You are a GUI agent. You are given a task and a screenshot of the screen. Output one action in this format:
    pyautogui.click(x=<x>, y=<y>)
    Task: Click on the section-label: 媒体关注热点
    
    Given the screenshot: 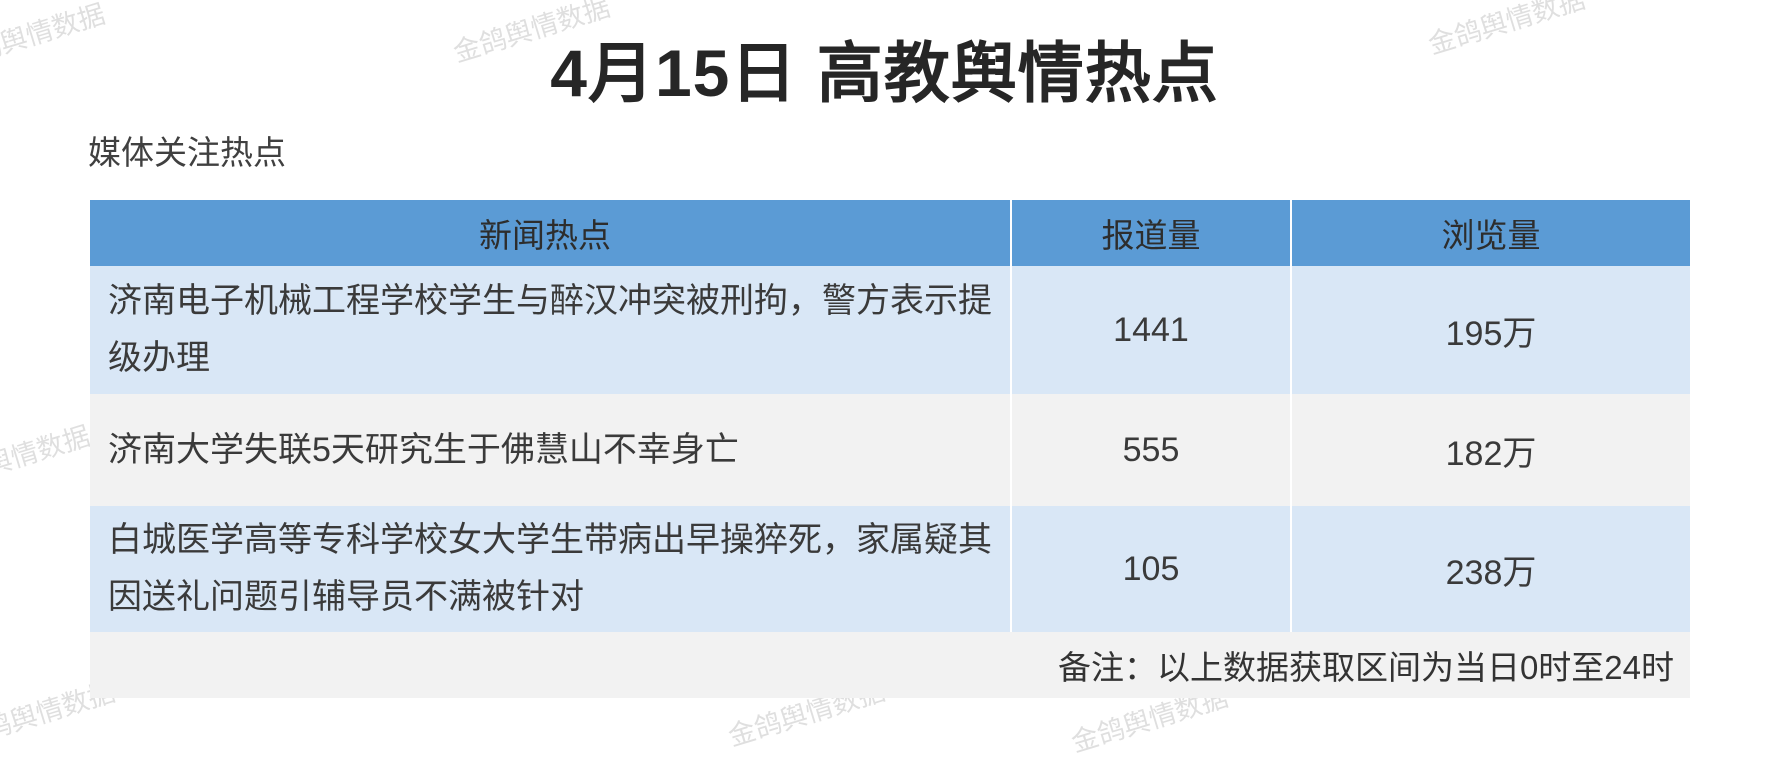 What is the action you would take?
    pyautogui.click(x=187, y=152)
    